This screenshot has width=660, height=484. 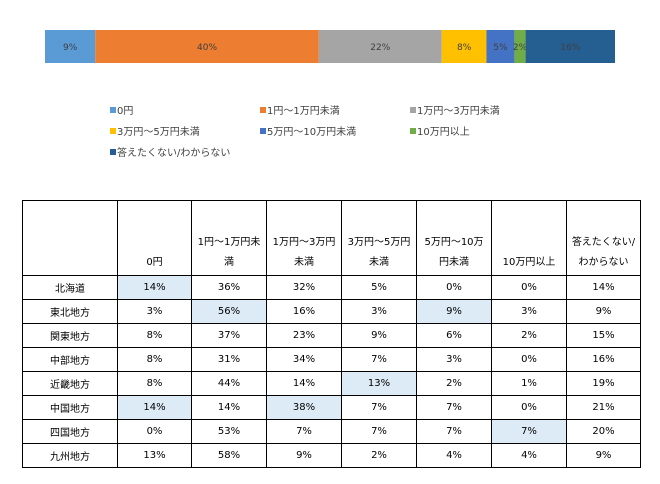 What do you see at coordinates (158, 132) in the screenshot?
I see `legend-label: 3万円～5万円未満` at bounding box center [158, 132].